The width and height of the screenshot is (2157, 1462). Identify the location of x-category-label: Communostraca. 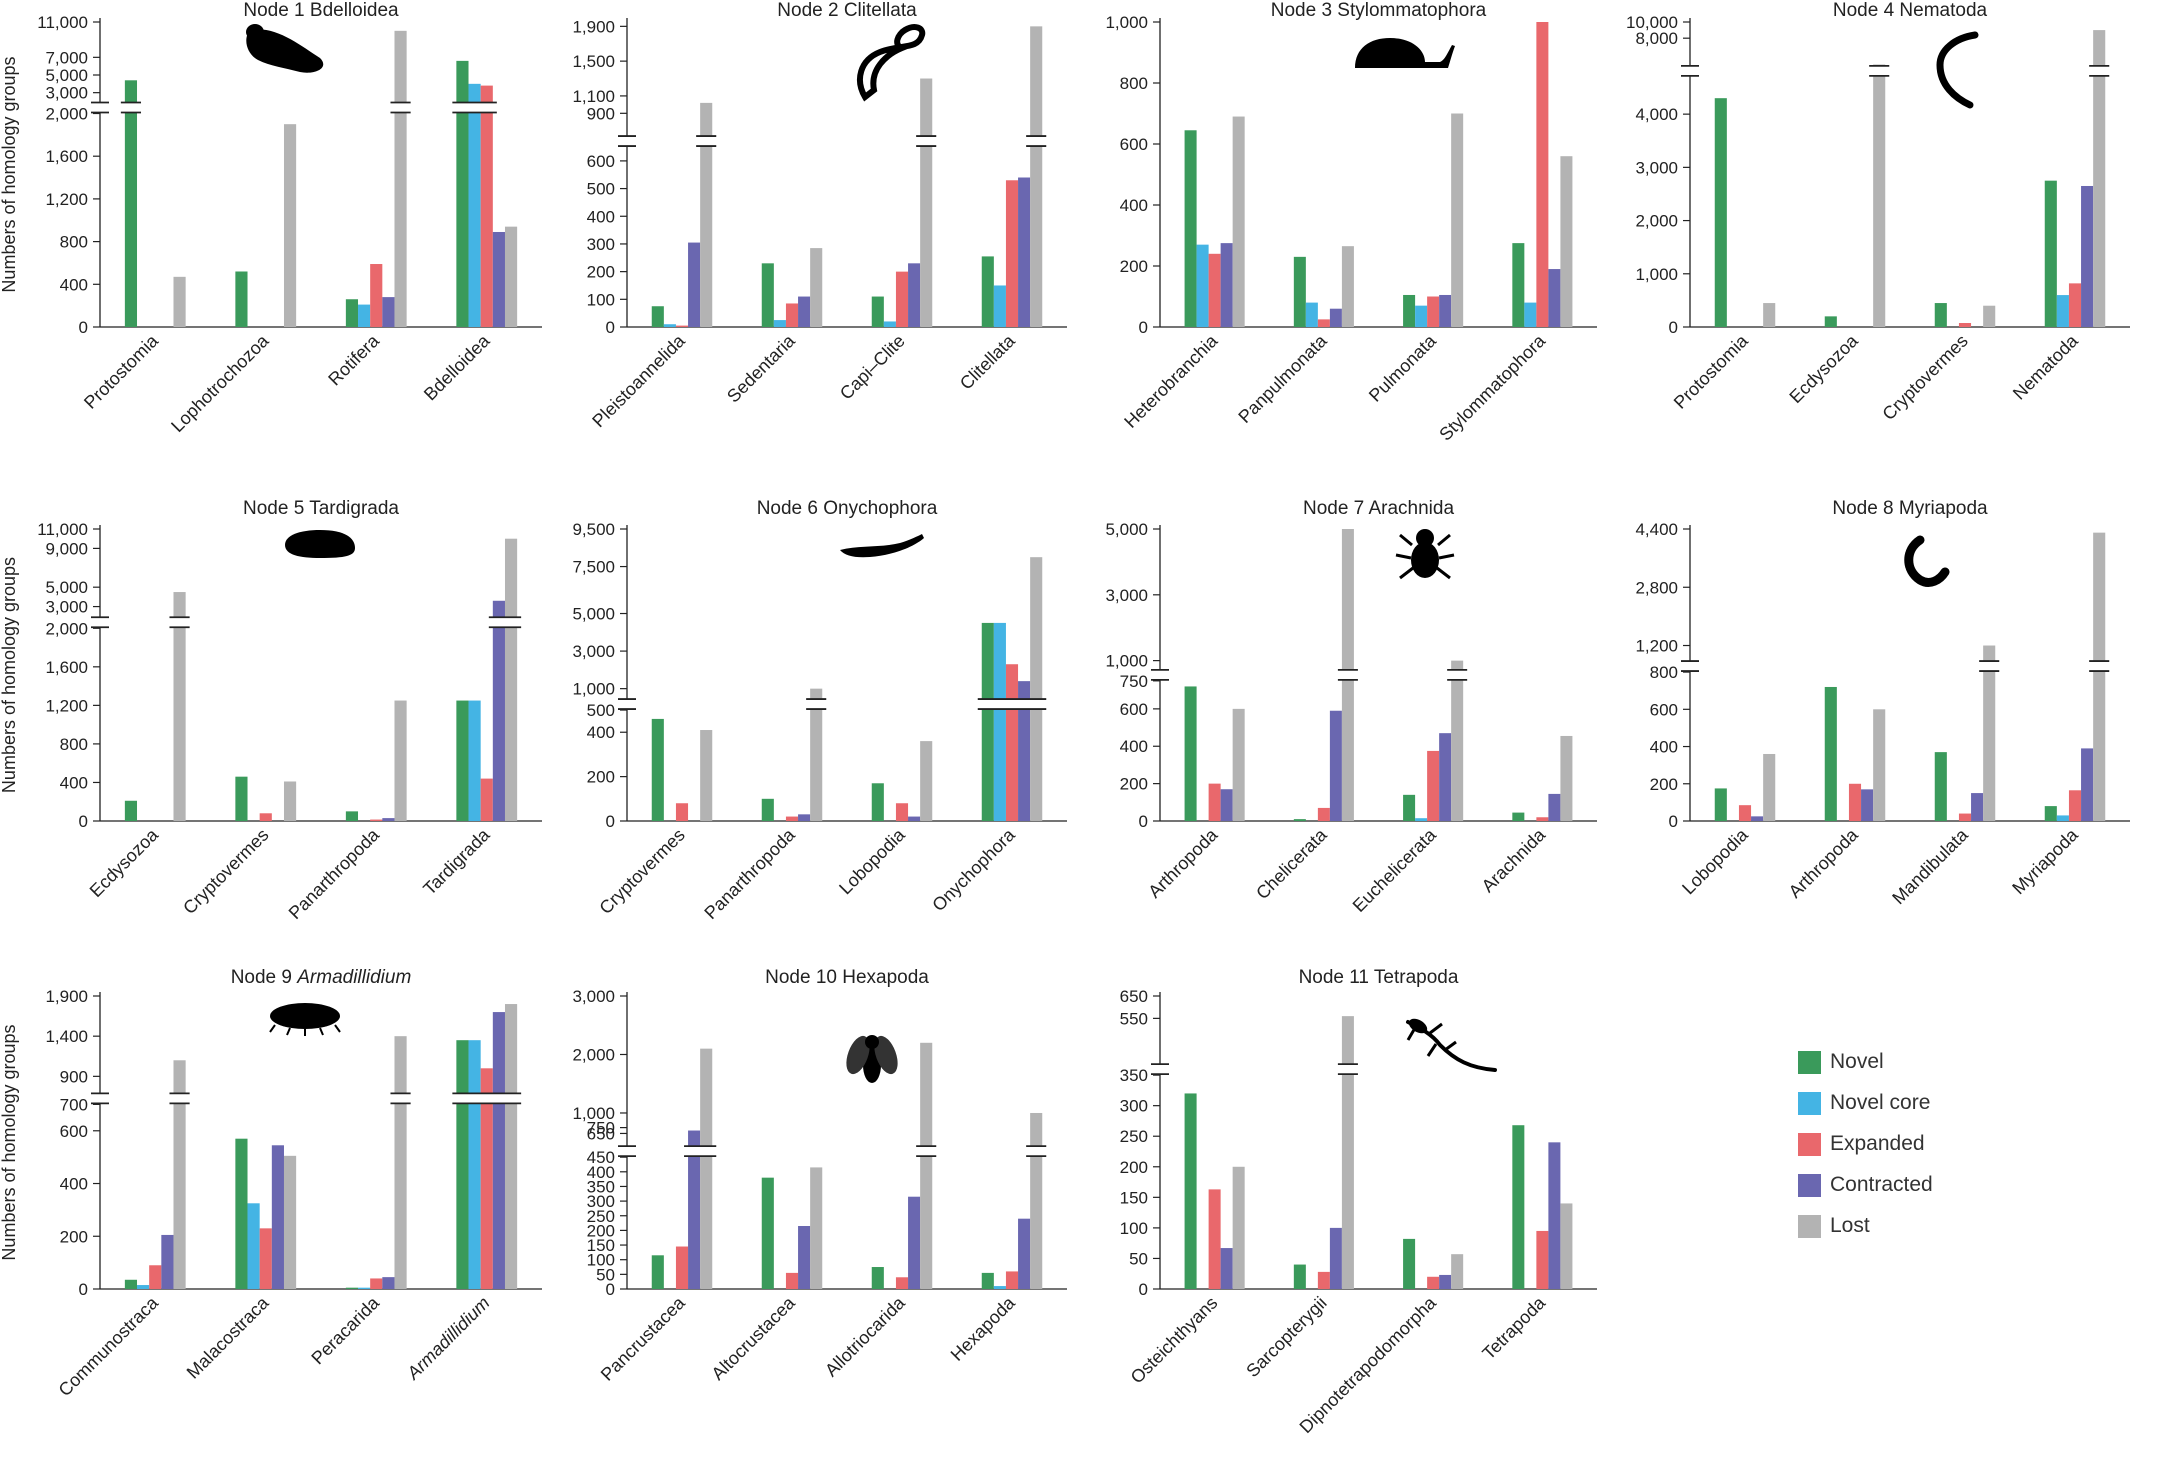
(109, 1346).